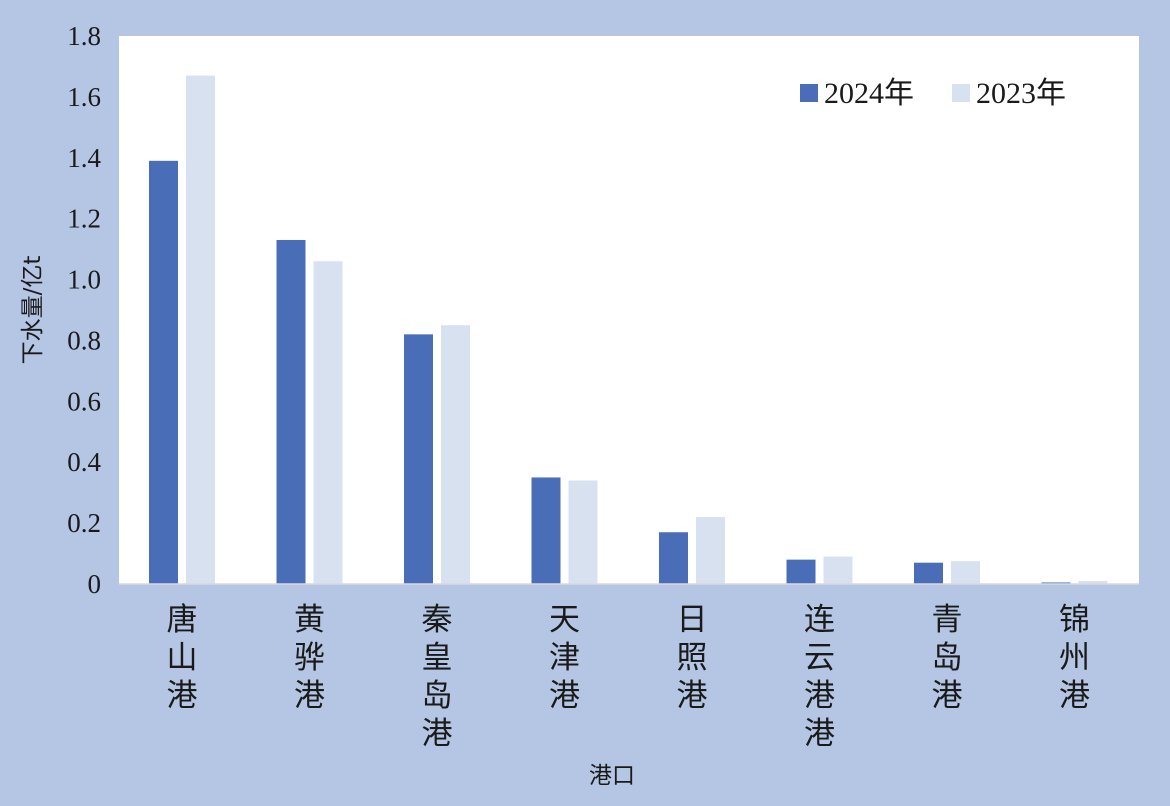 This screenshot has height=806, width=1170. Describe the element at coordinates (84, 401) in the screenshot. I see `y-tick-label: 0.6` at that location.